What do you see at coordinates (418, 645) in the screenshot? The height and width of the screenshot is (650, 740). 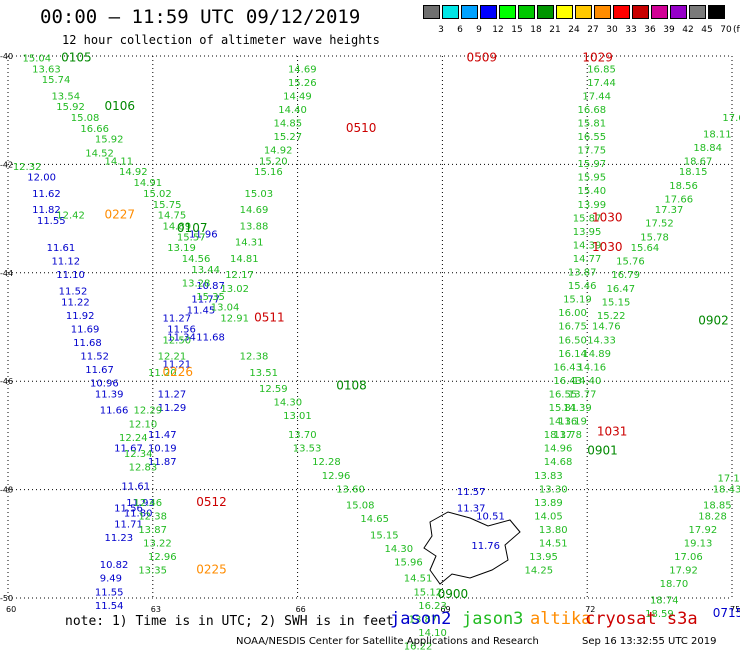 I see `data-point-label: 16.22` at bounding box center [418, 645].